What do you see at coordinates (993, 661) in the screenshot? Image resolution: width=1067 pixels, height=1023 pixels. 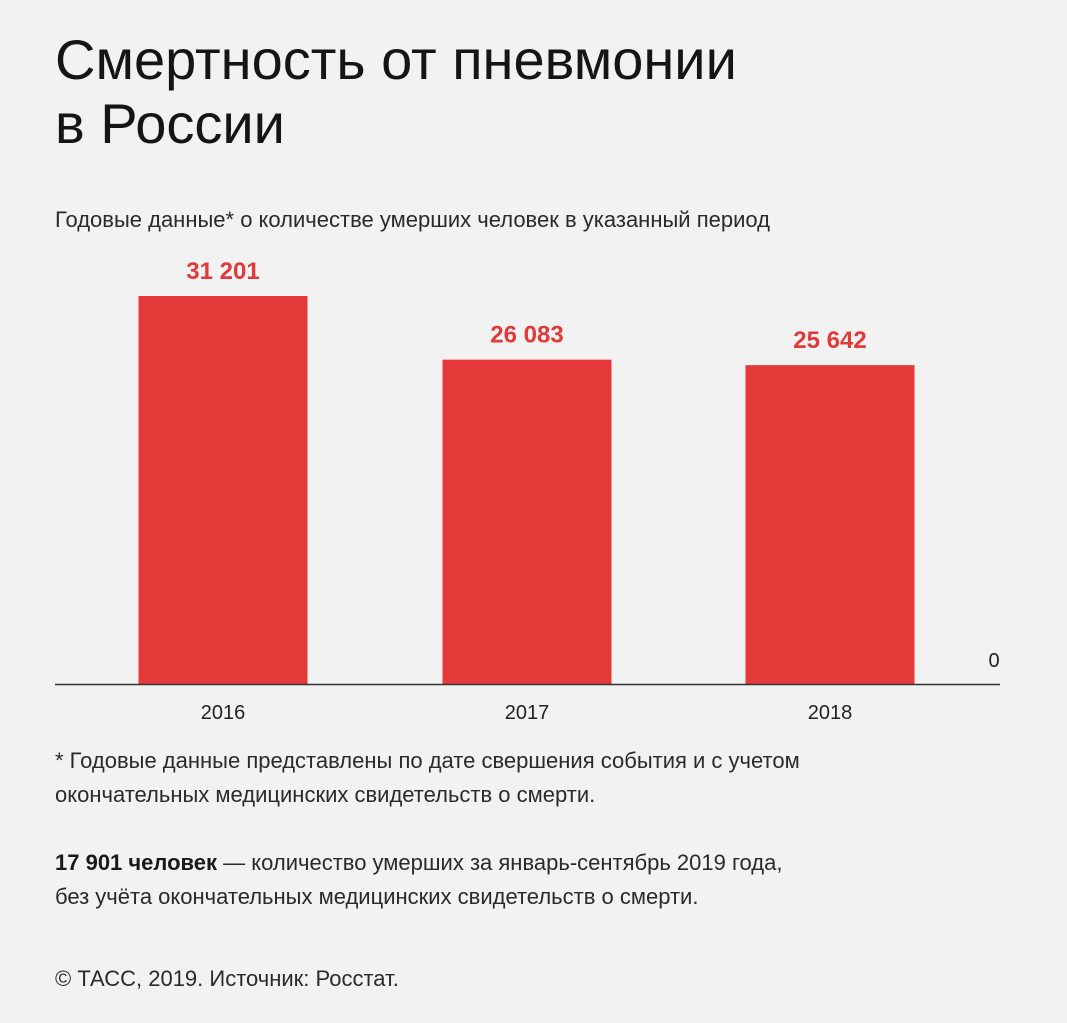 I see `y-baseline-label: 0` at bounding box center [993, 661].